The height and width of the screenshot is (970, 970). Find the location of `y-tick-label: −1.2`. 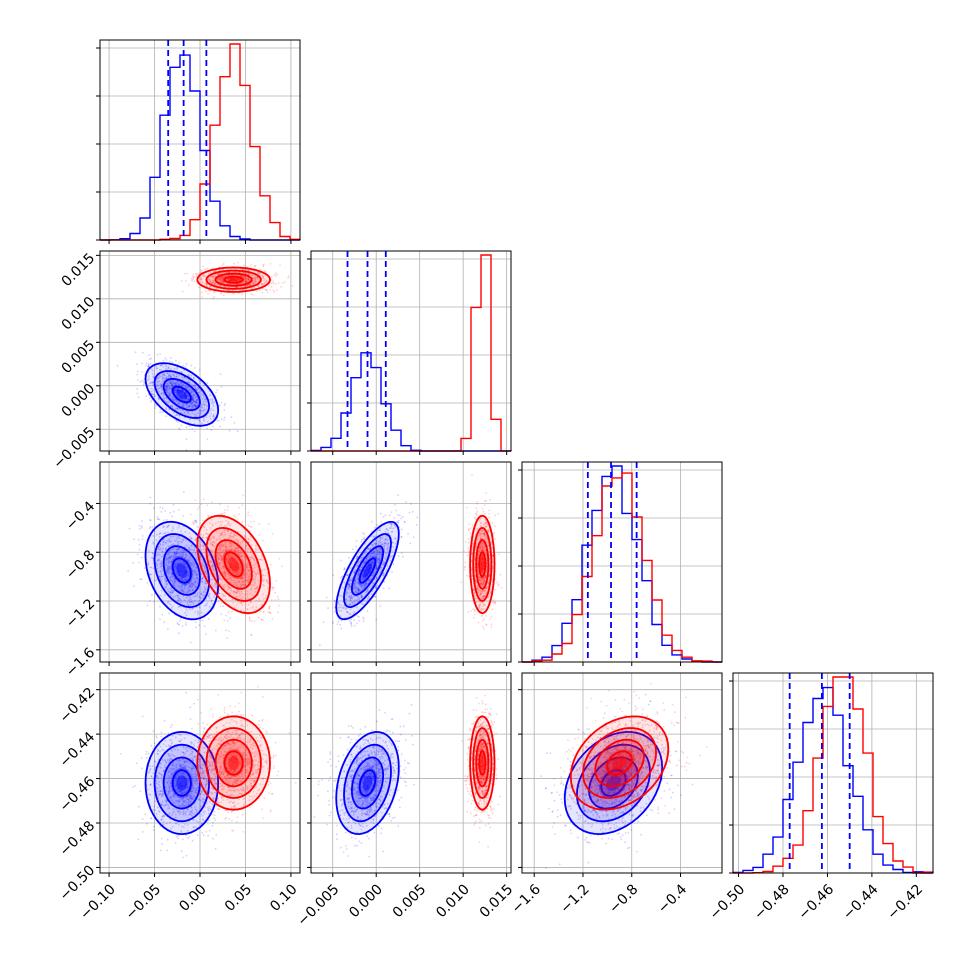

y-tick-label: −1.2 is located at coordinates (80, 613).